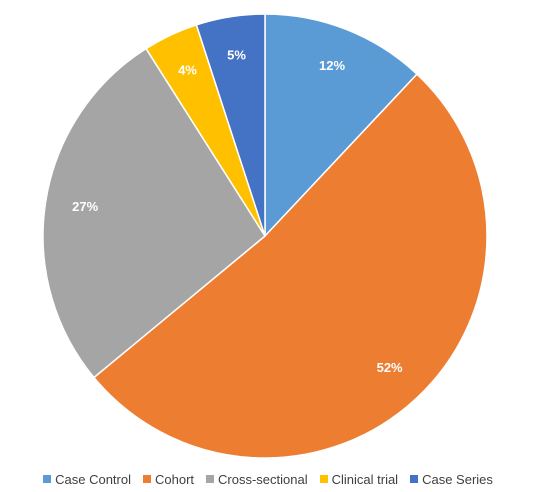 The height and width of the screenshot is (492, 536). What do you see at coordinates (230, 125) in the screenshot?
I see `pie-slice-case-series` at bounding box center [230, 125].